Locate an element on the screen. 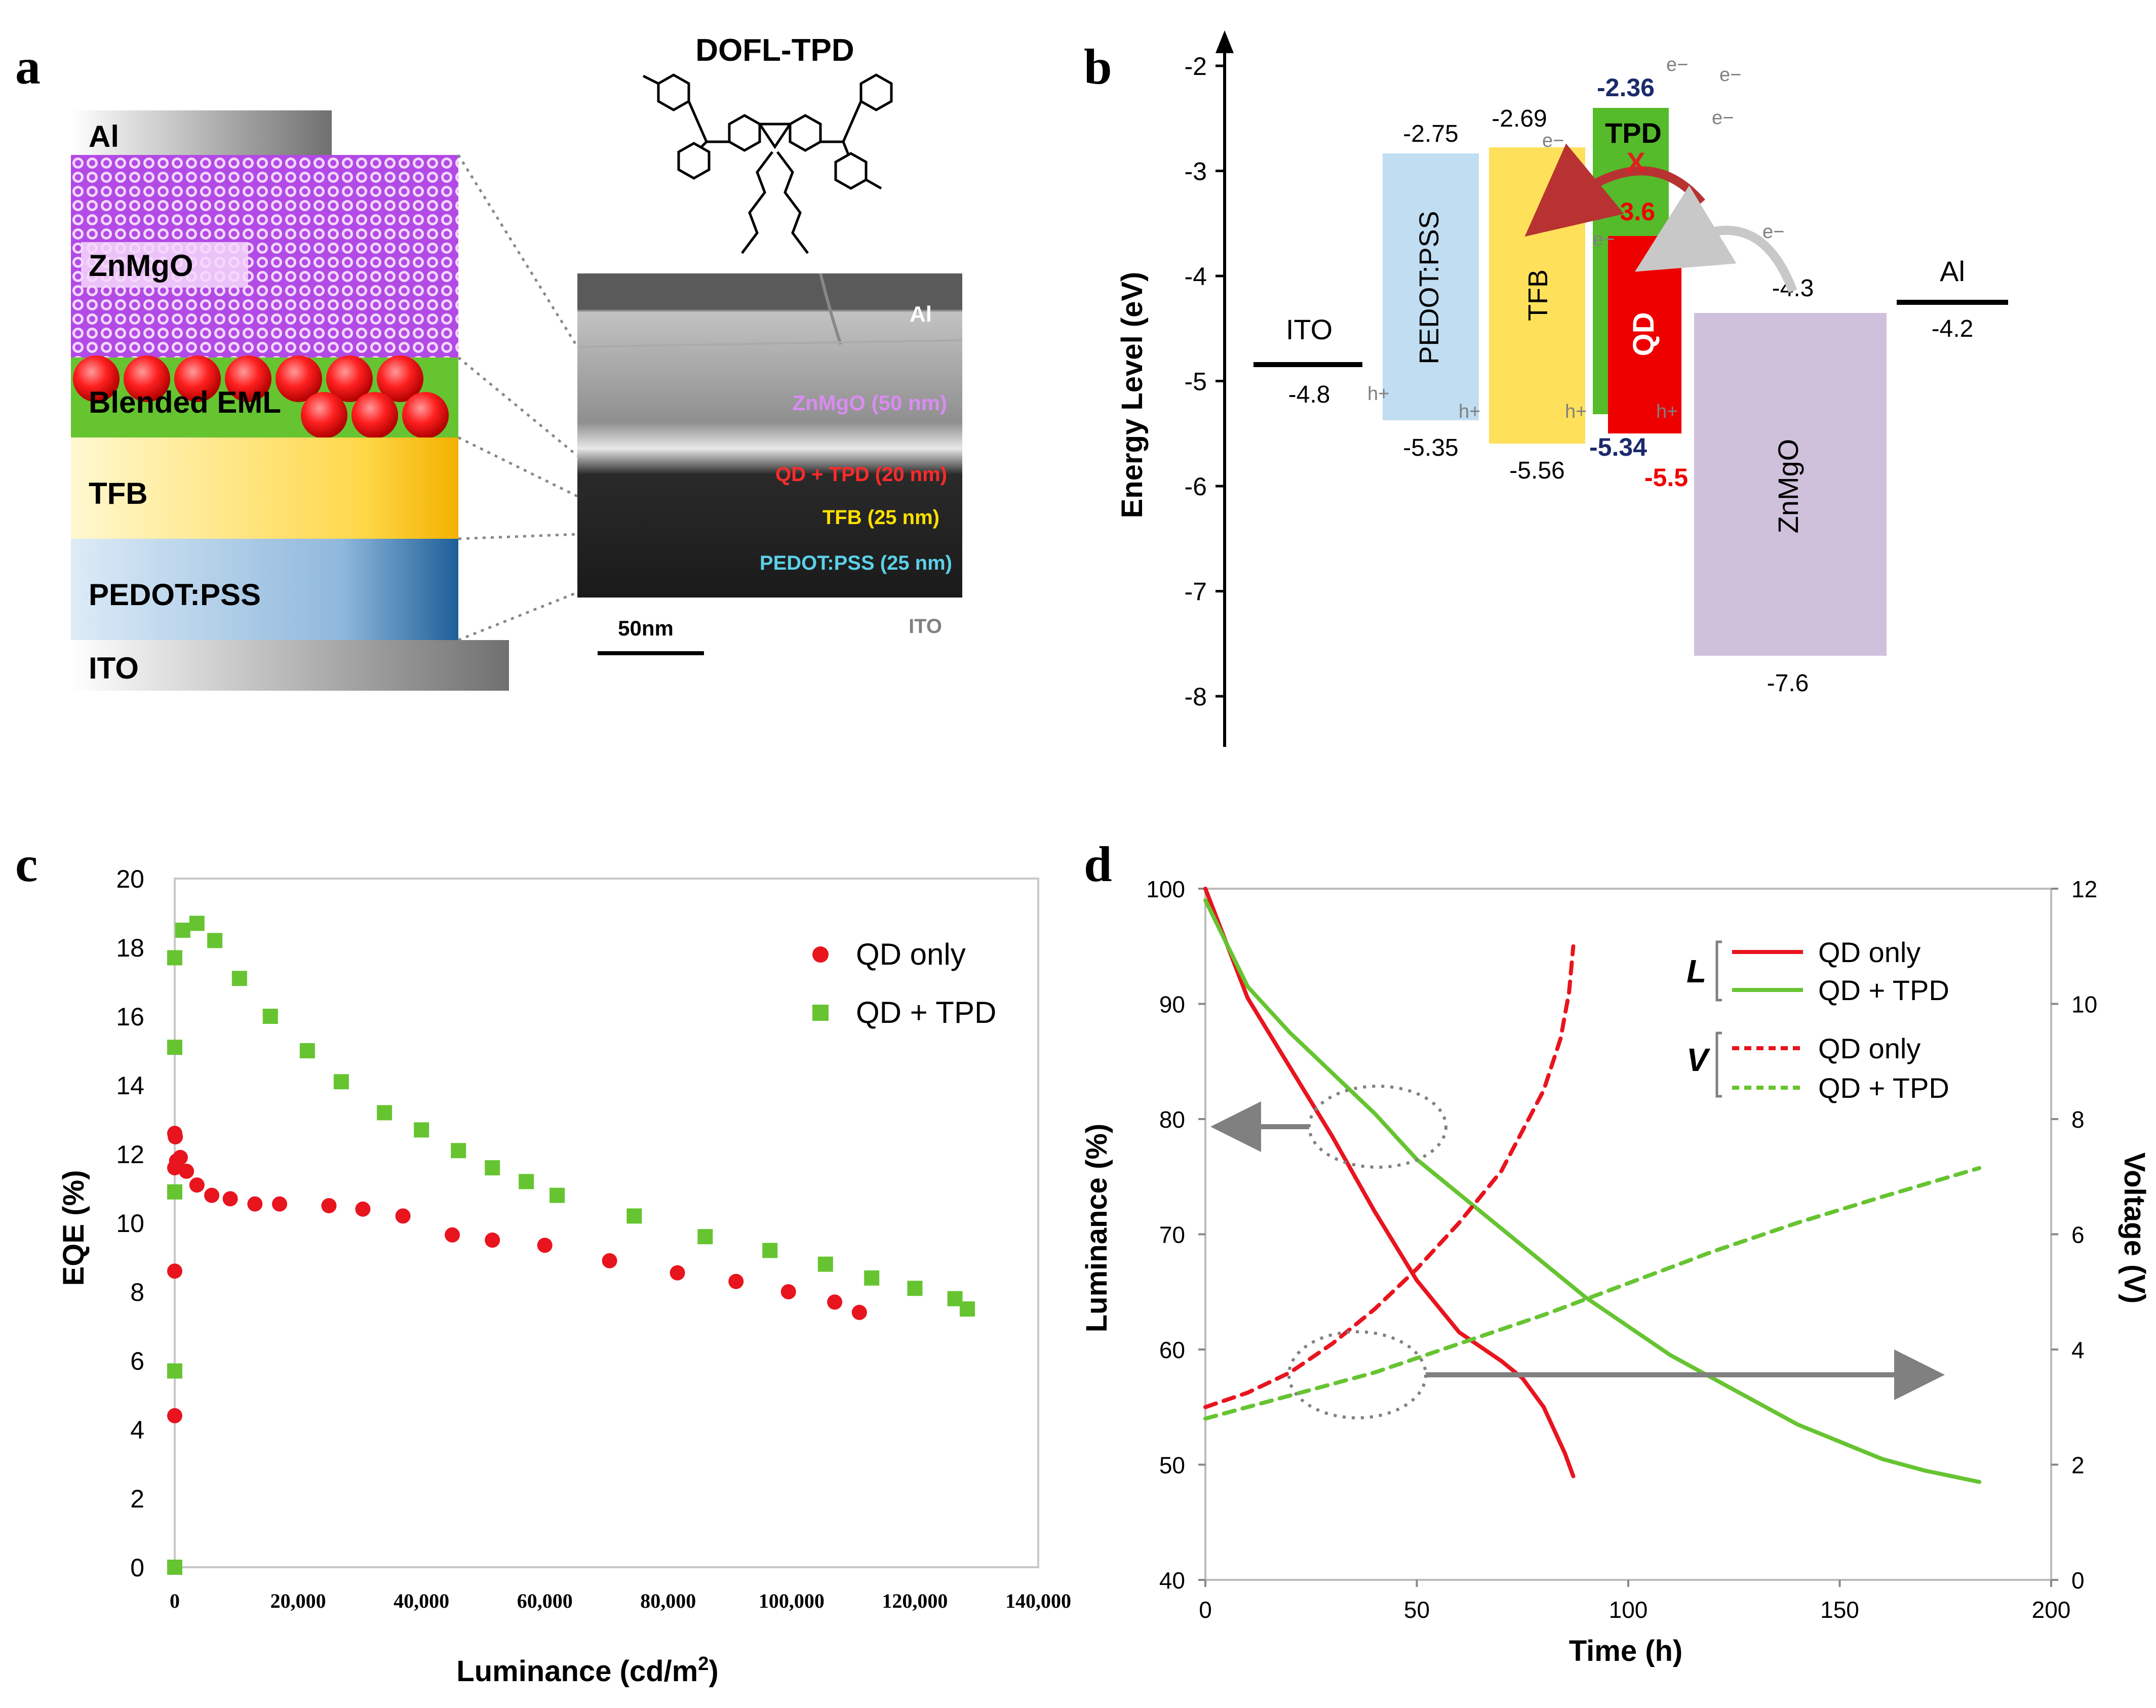  tfb-homo: -5.56 is located at coordinates (1536, 471).